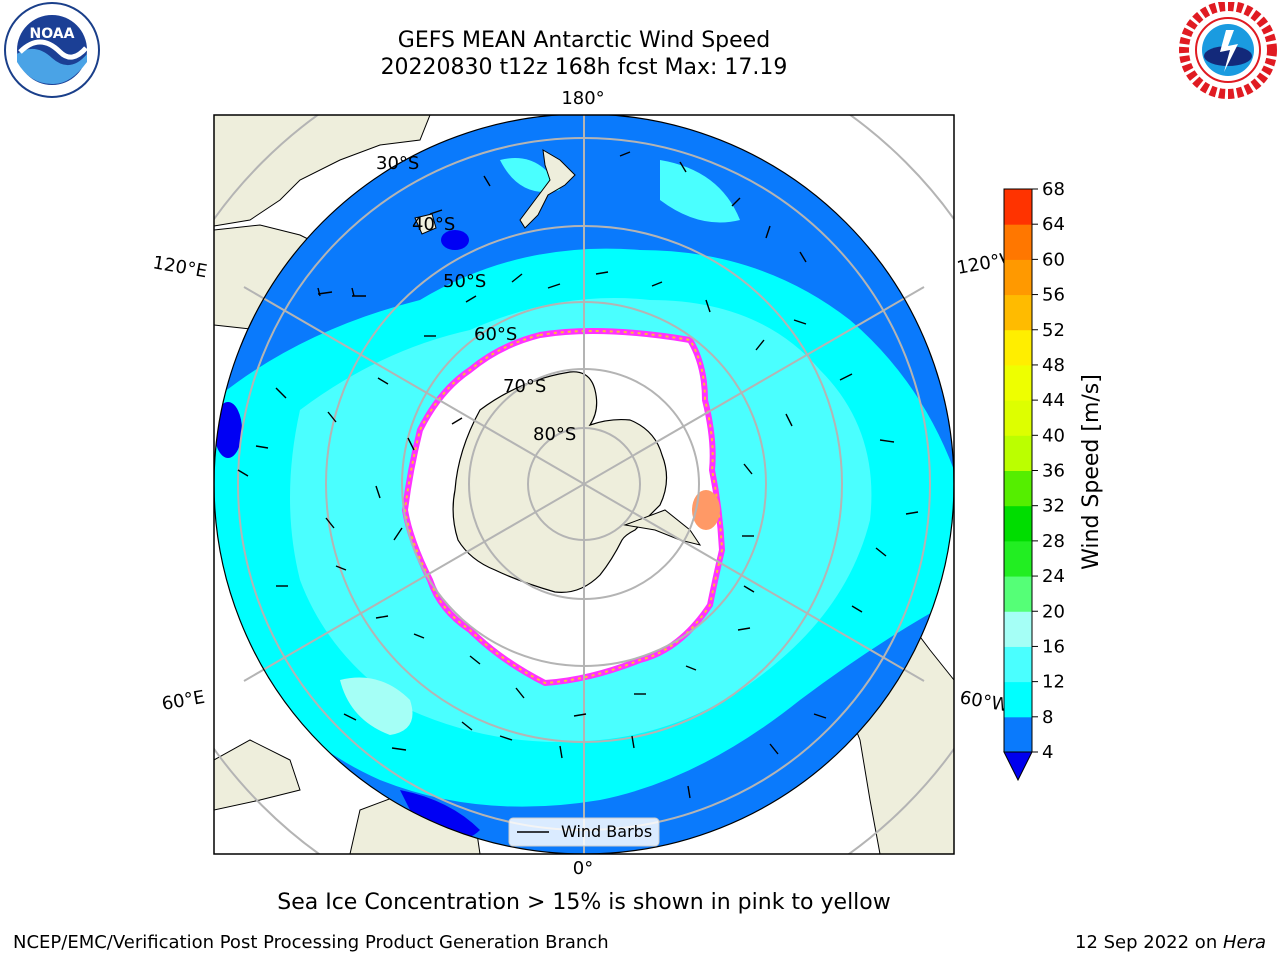 The image size is (1280, 960). What do you see at coordinates (554, 434) in the screenshot?
I see `lat-label-80s: 80°S` at bounding box center [554, 434].